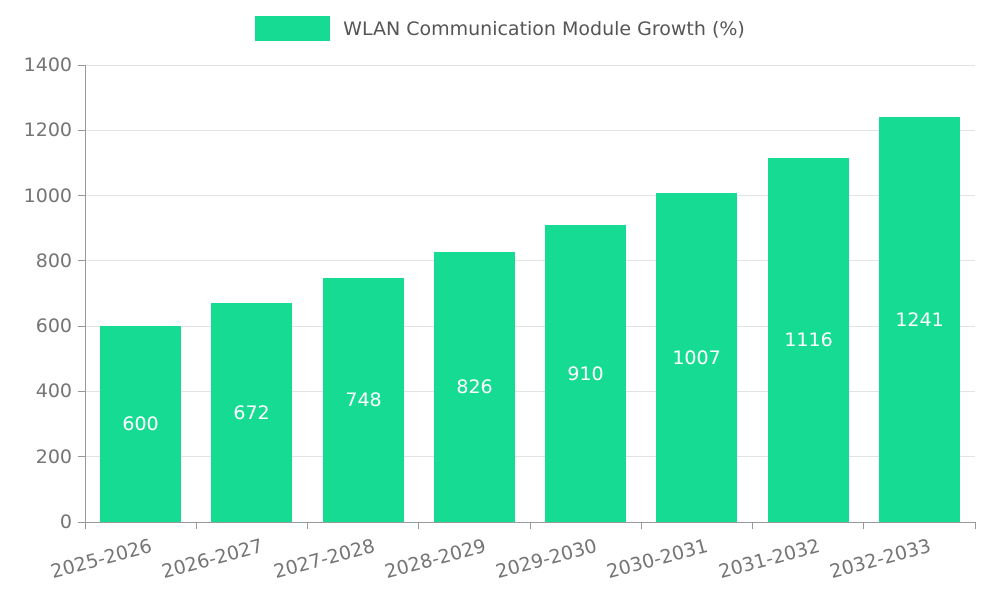 Image resolution: width=1000 pixels, height=600 pixels. Describe the element at coordinates (53, 260) in the screenshot. I see `y-tick-label: 800` at that location.